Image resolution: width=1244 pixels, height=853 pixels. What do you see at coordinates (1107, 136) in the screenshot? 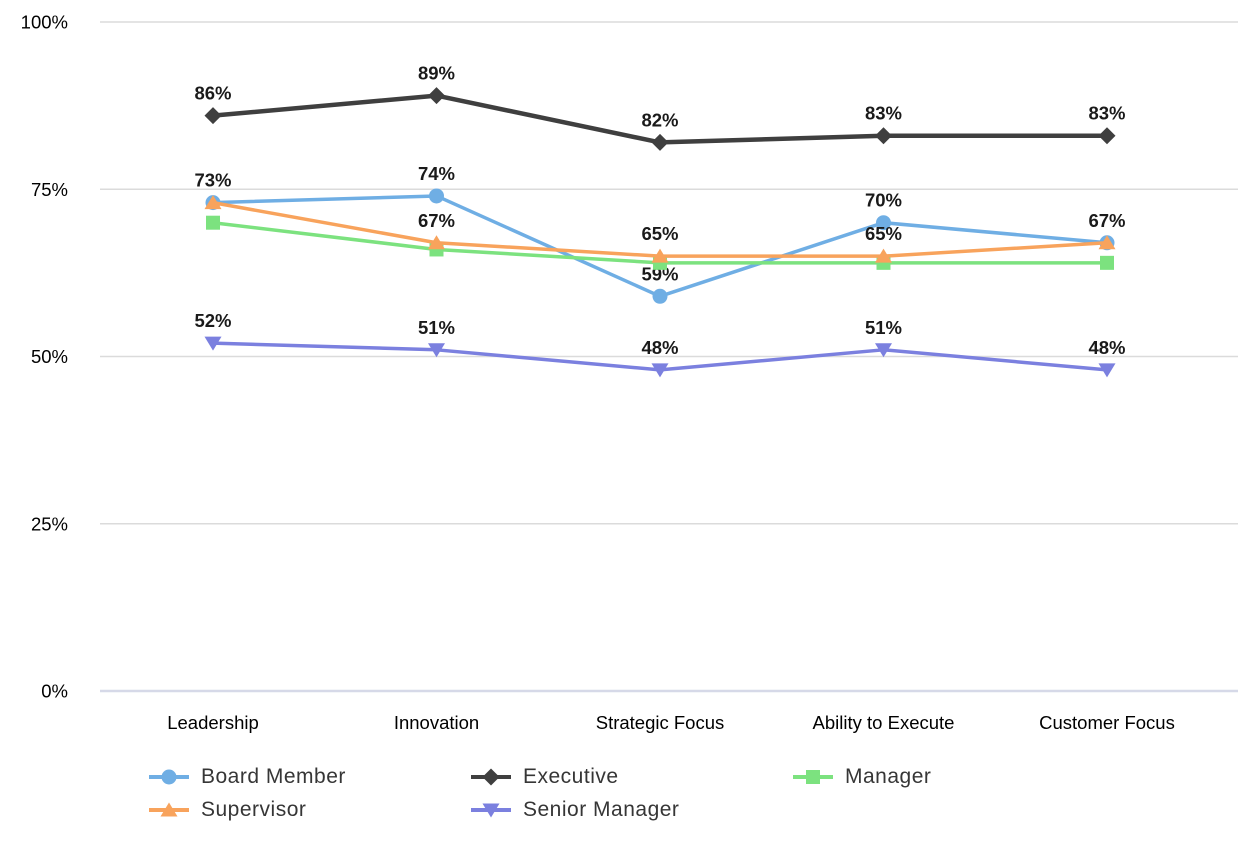
I see `data-point-executive-customer-focus` at bounding box center [1107, 136].